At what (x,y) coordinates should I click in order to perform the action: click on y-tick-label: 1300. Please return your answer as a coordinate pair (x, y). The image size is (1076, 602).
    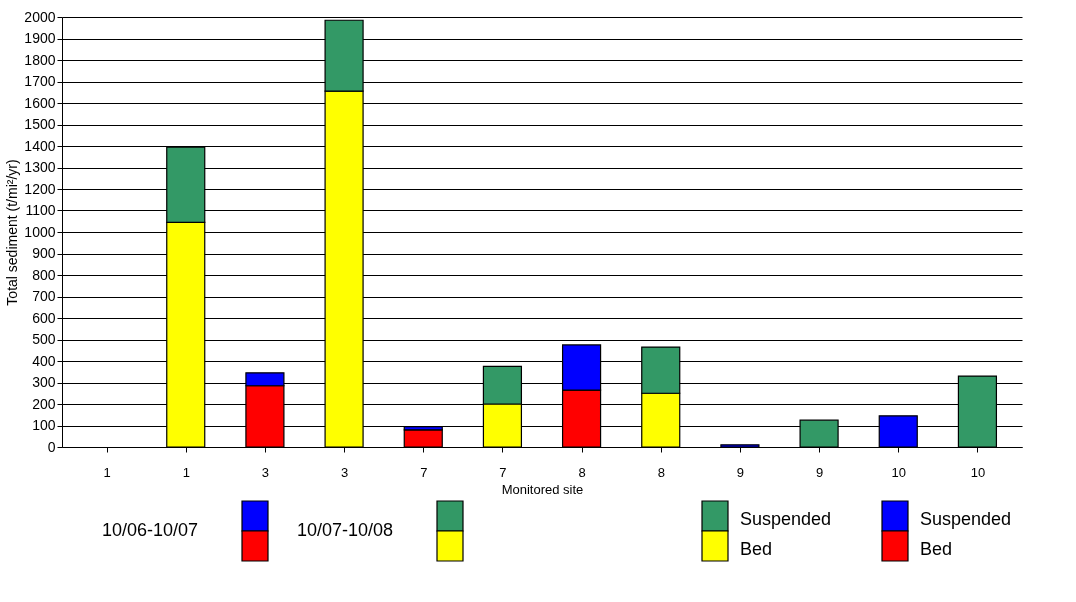
    Looking at the image, I should click on (40, 167).